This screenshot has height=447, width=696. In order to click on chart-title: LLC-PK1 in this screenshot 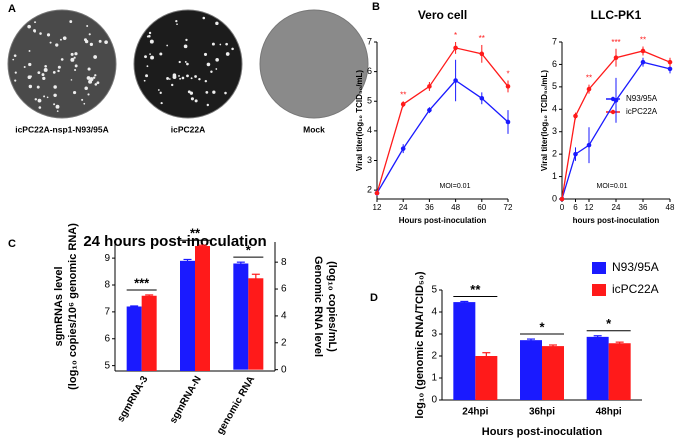, I will do `click(616, 15)`.